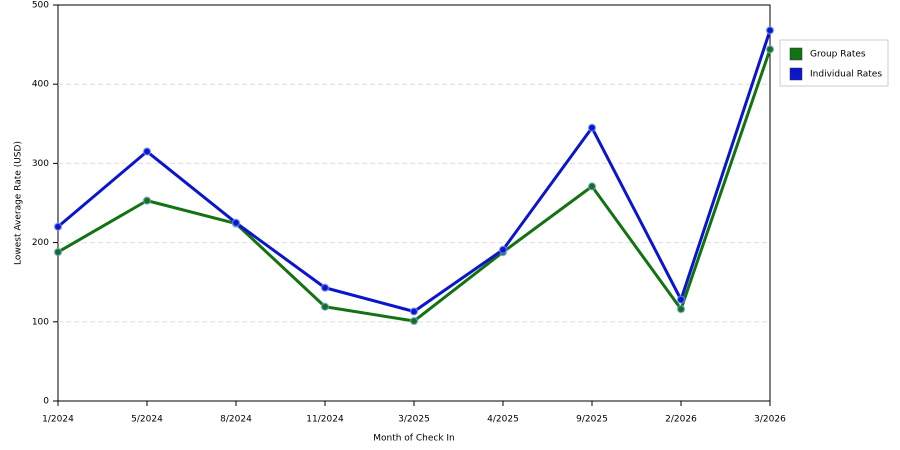 This screenshot has width=900, height=450. I want to click on x-tick-label: 11/2024, so click(325, 420).